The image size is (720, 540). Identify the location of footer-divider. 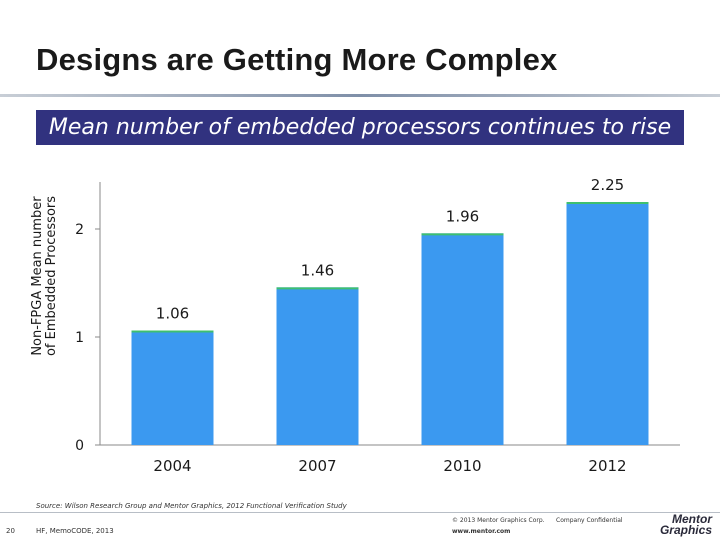
(360, 512).